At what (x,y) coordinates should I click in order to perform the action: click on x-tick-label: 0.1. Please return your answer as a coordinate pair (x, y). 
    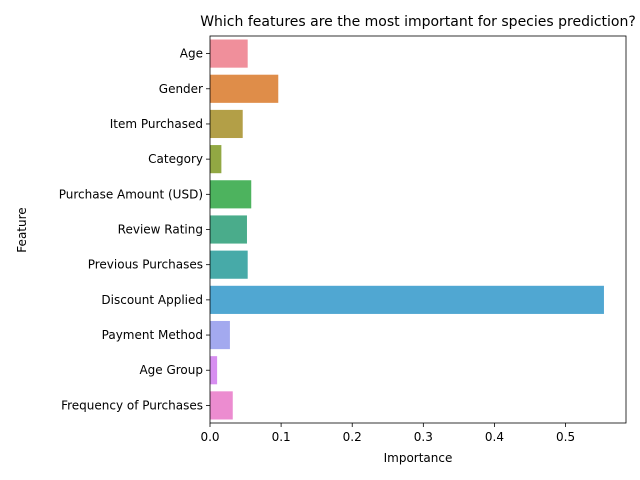
    Looking at the image, I should click on (281, 437).